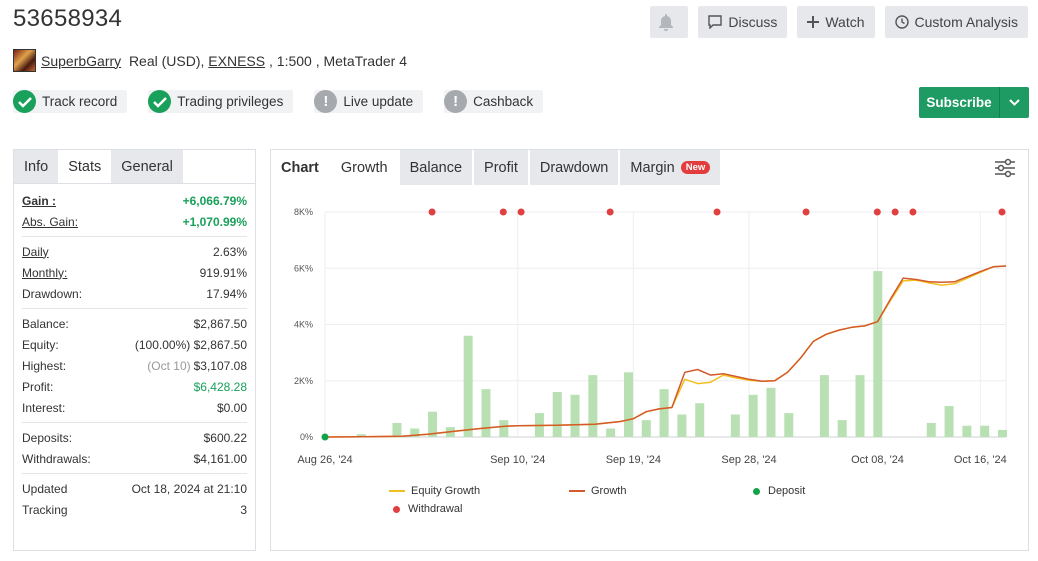  What do you see at coordinates (966, 22) in the screenshot?
I see `custom-analysis-label: Custom Analysis` at bounding box center [966, 22].